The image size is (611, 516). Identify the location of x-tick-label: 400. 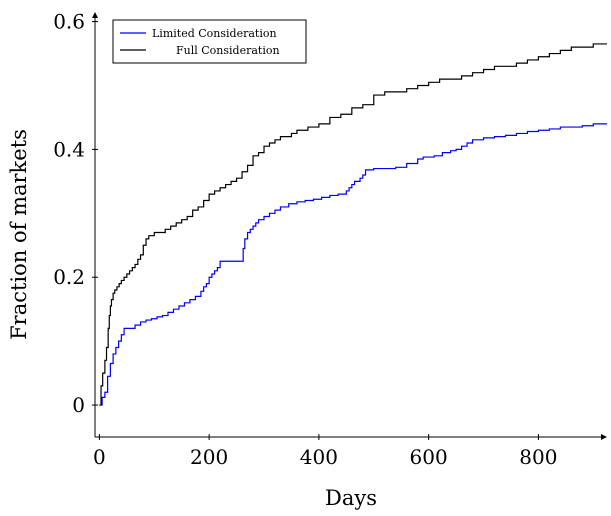
(319, 457).